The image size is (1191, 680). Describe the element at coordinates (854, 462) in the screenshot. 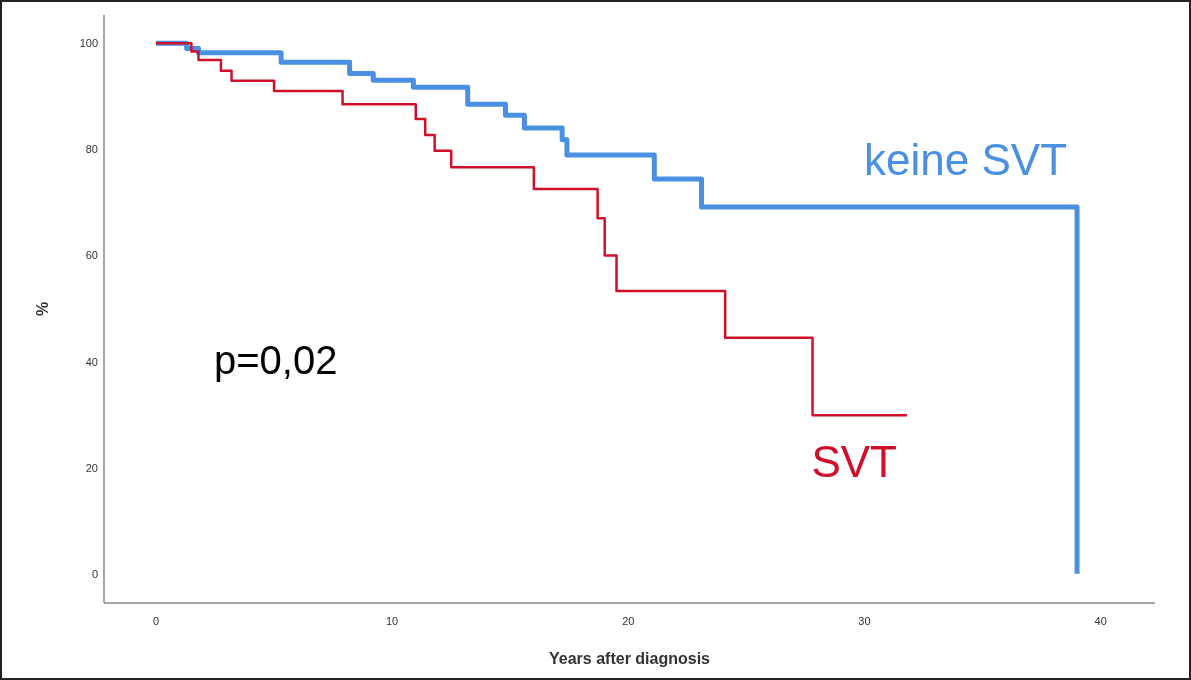

I see `series-label: SVT` at that location.